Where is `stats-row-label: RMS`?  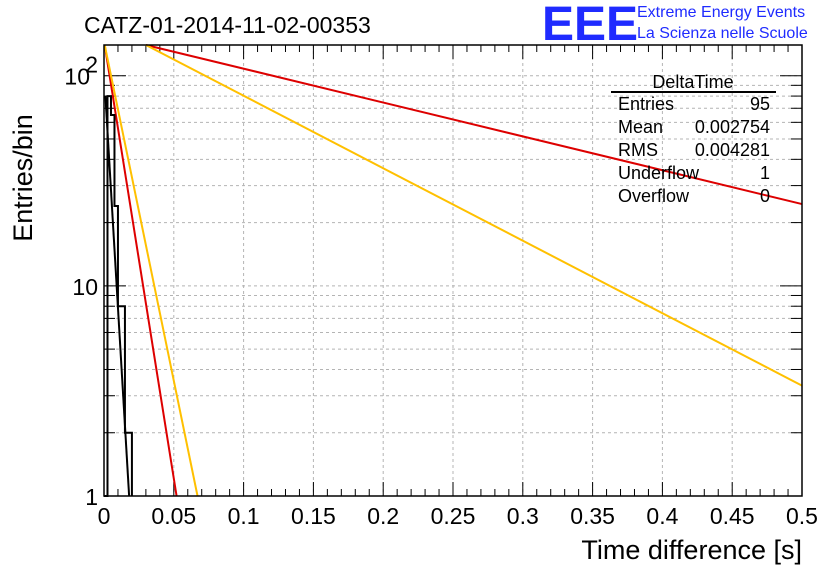
stats-row-label: RMS is located at coordinates (638, 150).